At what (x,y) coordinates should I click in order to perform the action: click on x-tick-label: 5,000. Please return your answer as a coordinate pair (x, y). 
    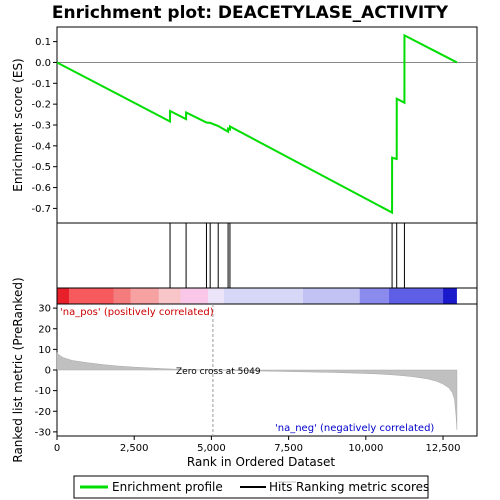
    Looking at the image, I should click on (211, 448).